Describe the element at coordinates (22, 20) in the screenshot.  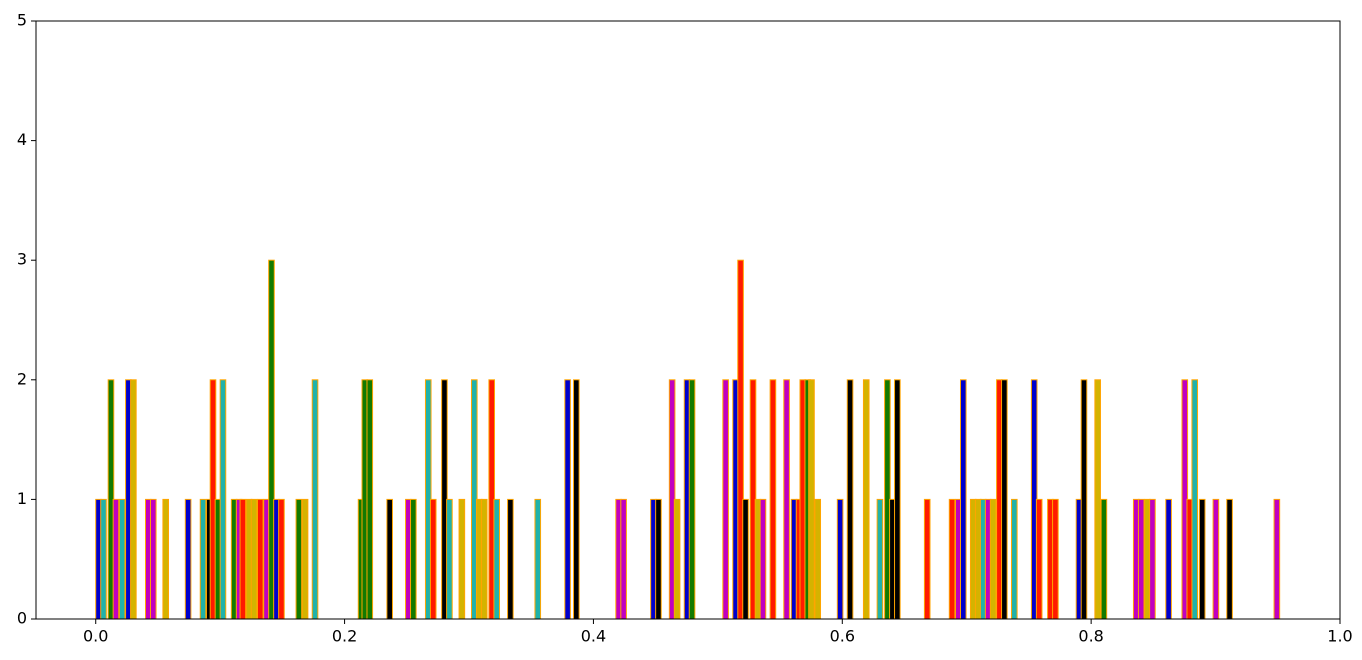
I see `y-tick-label: 5` at that location.